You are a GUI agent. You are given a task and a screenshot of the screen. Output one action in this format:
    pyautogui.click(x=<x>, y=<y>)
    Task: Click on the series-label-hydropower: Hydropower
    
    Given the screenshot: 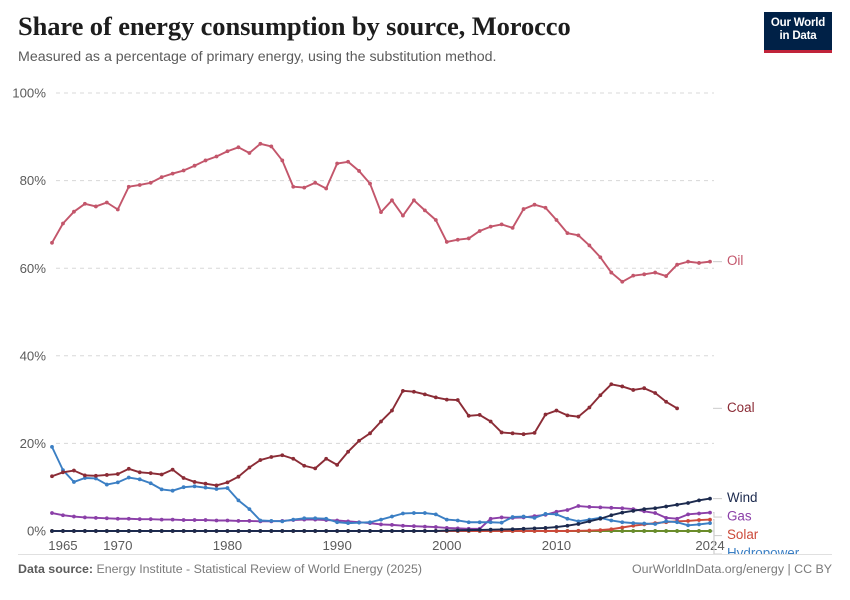 What is the action you would take?
    pyautogui.click(x=763, y=550)
    